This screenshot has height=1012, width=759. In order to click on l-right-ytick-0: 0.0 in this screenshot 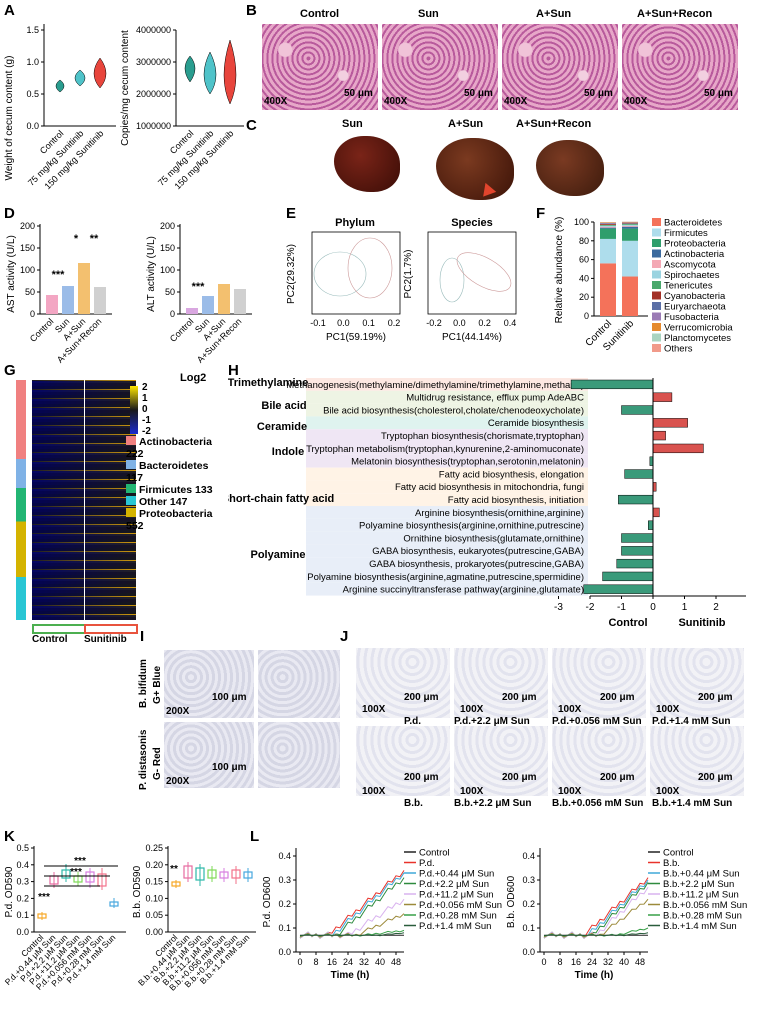, I will do `click(528, 952)`.